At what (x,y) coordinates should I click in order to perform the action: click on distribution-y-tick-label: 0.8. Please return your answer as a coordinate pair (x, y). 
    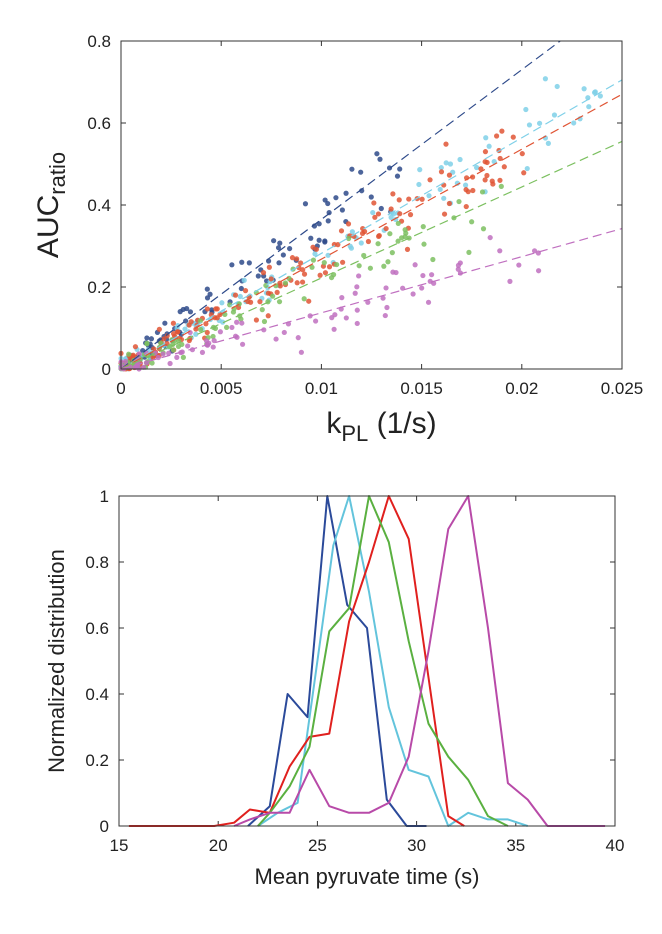
    Looking at the image, I should click on (97, 562).